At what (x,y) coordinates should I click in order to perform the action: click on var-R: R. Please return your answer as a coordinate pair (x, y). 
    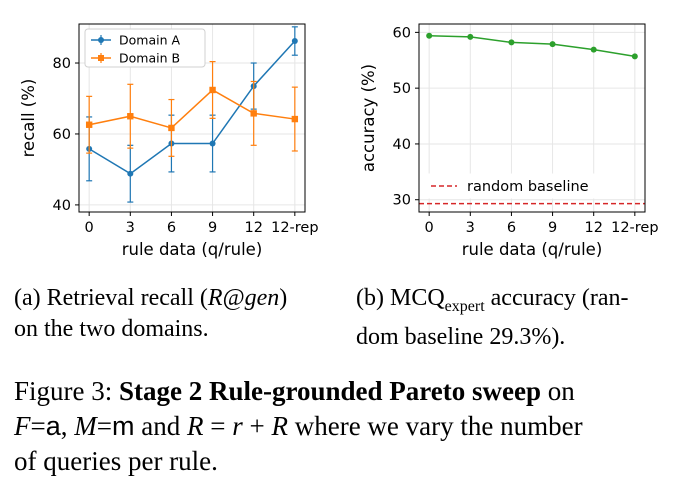
    Looking at the image, I should click on (195, 426).